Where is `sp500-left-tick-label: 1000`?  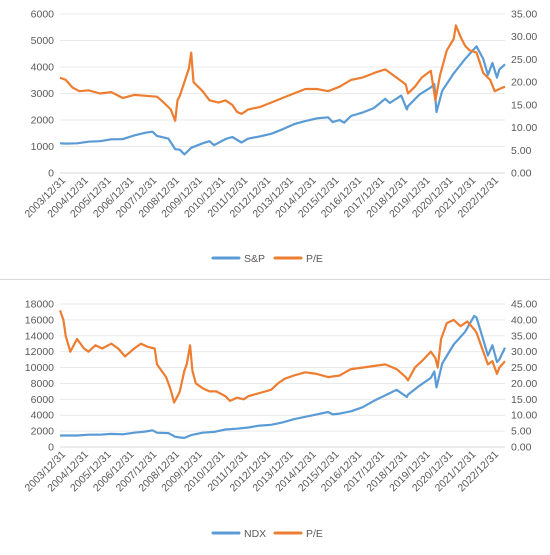
sp500-left-tick-label: 1000 is located at coordinates (43, 147).